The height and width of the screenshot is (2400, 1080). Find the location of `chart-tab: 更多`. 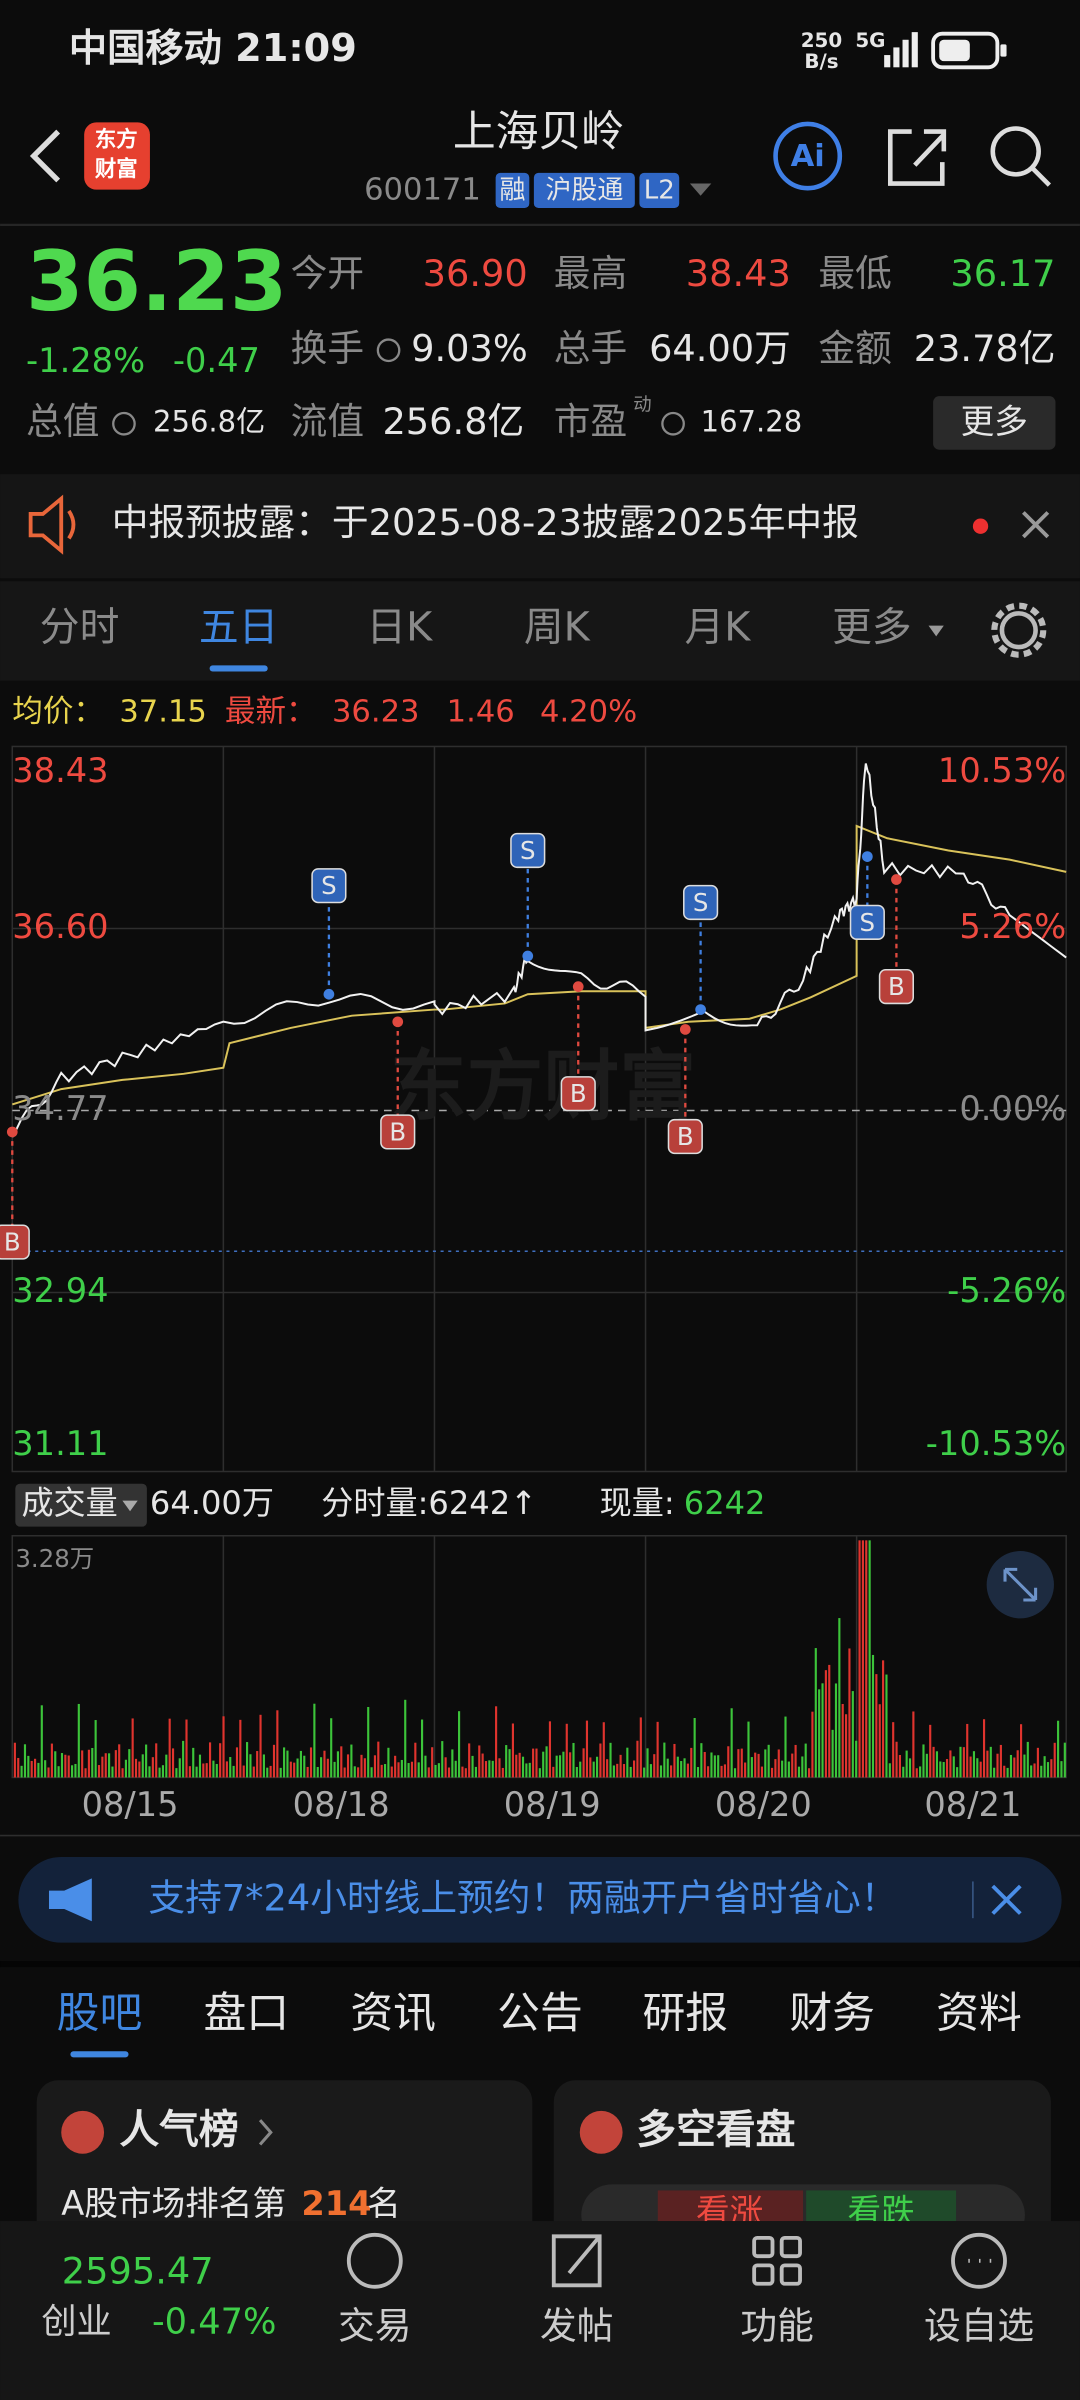

chart-tab: 更多 is located at coordinates (872, 628).